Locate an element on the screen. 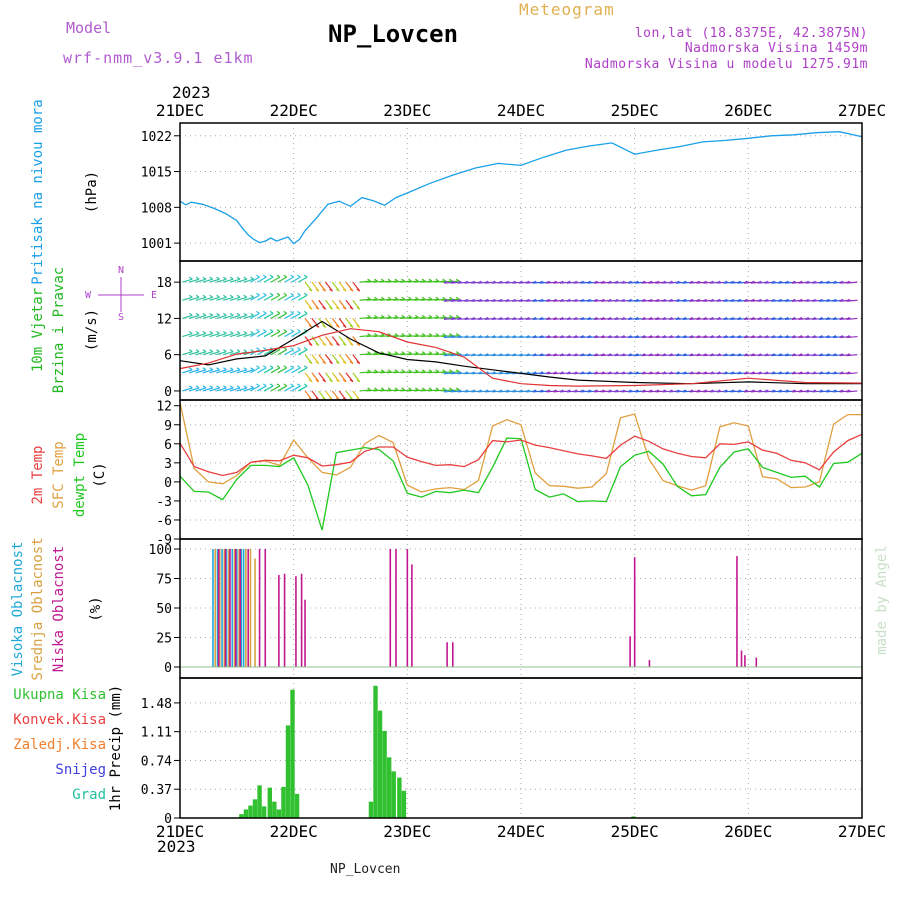 The width and height of the screenshot is (900, 900). precip-bar is located at coordinates (393, 794).